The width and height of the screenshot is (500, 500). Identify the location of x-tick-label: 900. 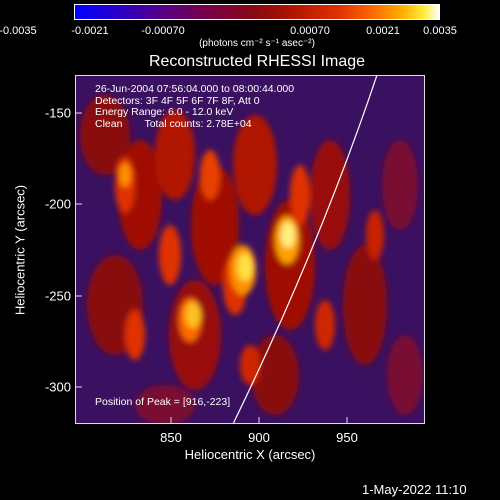
(259, 437).